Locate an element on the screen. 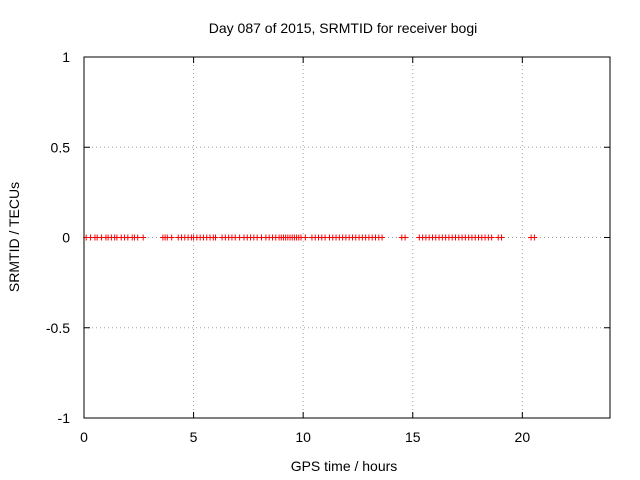 The height and width of the screenshot is (480, 640). data-points is located at coordinates (310, 237).